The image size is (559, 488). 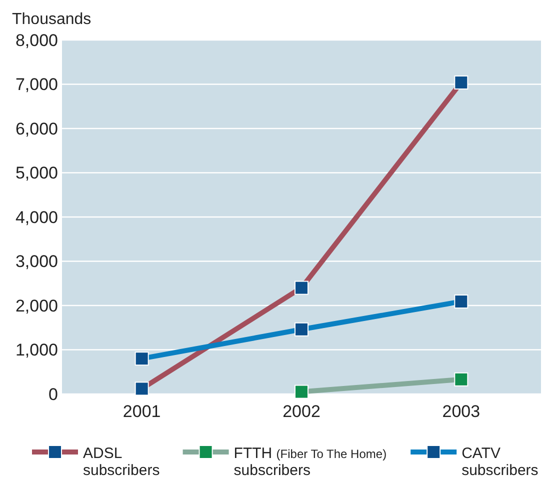 What do you see at coordinates (36, 262) in the screenshot?
I see `y-tick-label: 3,000` at bounding box center [36, 262].